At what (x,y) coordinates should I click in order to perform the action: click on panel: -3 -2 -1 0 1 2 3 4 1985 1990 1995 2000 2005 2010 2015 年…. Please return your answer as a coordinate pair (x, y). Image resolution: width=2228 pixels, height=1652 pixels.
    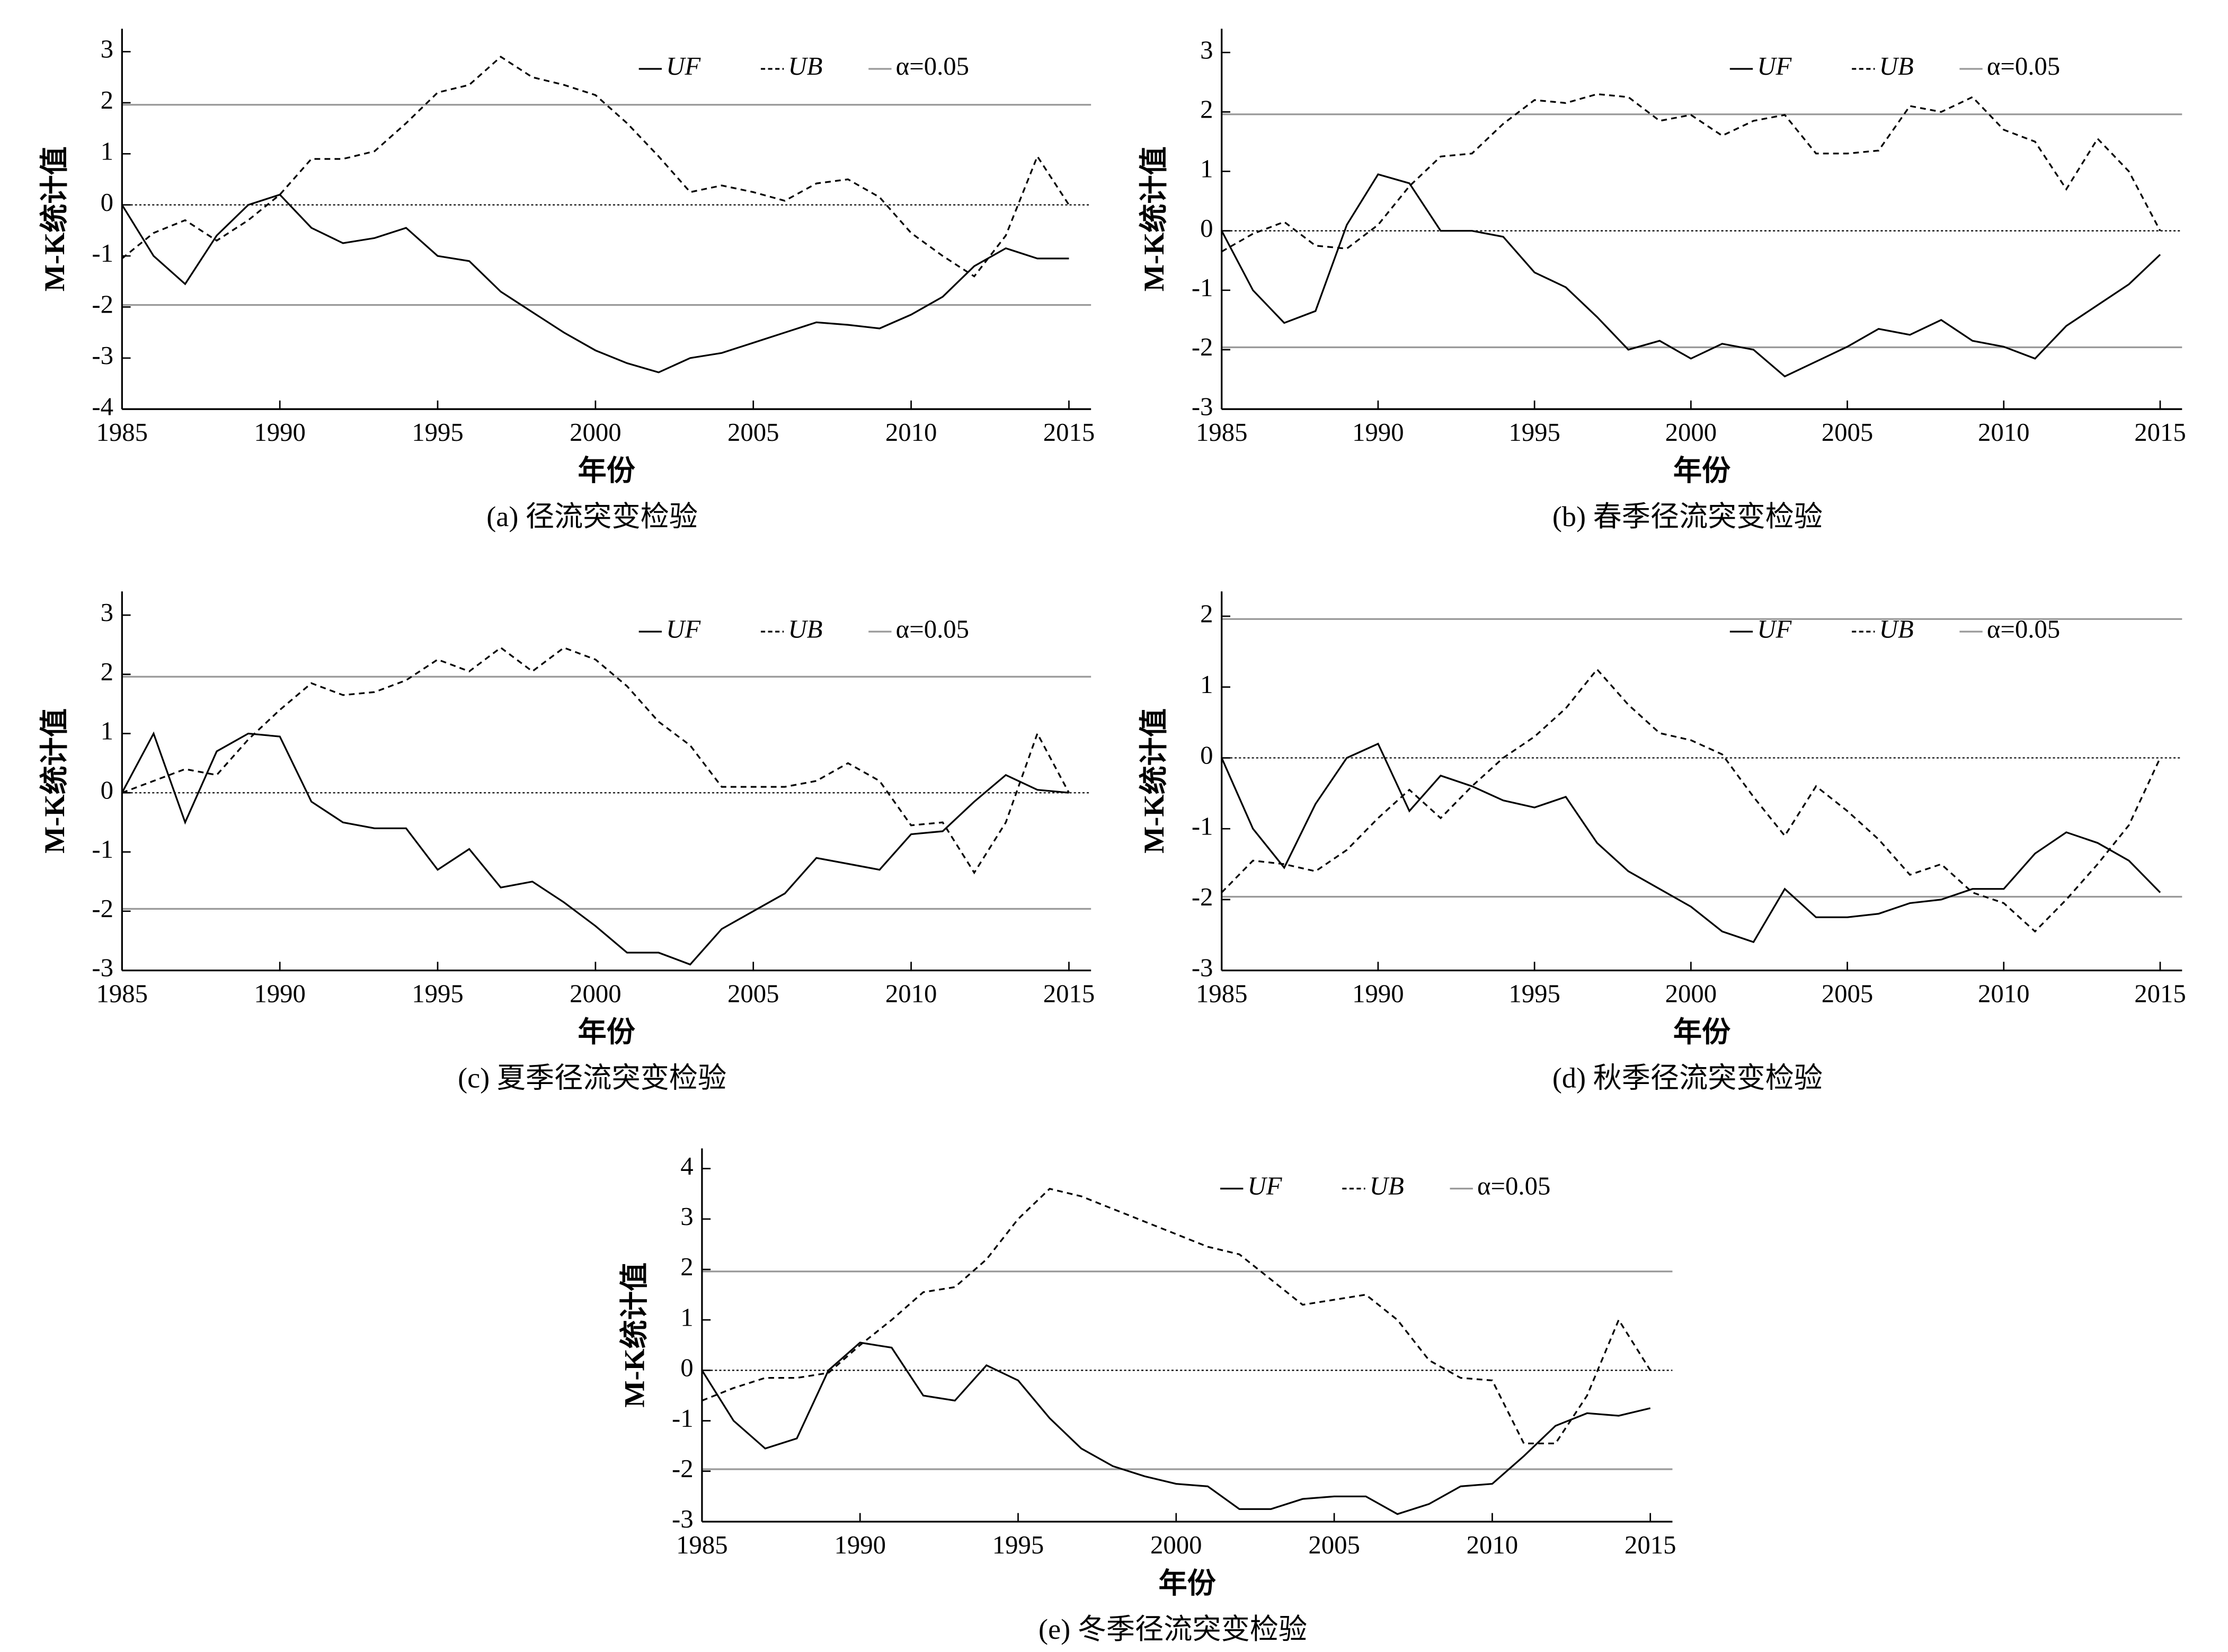
    Looking at the image, I should click on (1147, 1396).